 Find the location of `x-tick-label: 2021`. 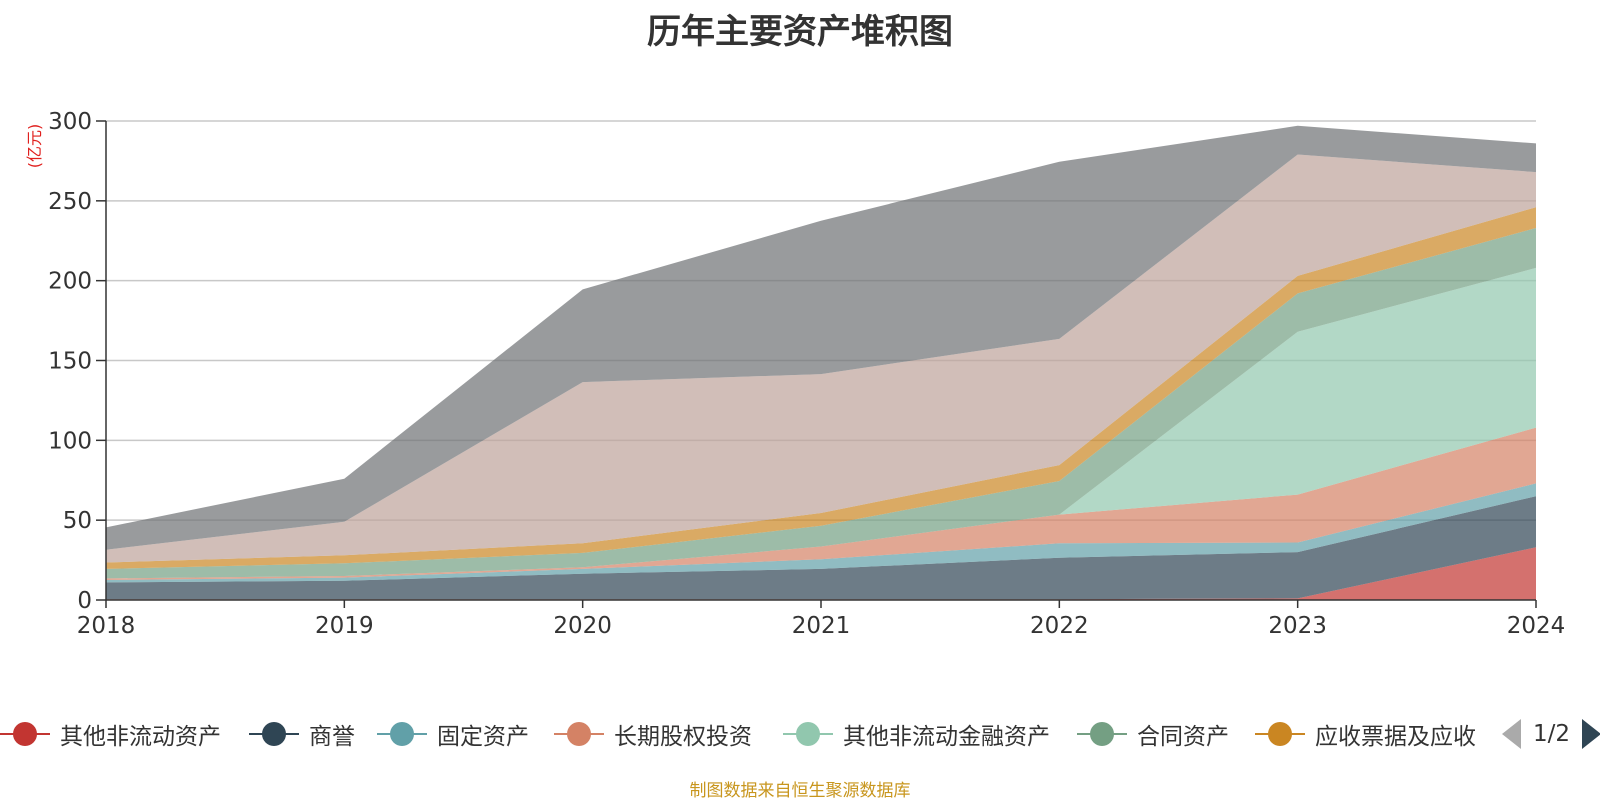

x-tick-label: 2021 is located at coordinates (821, 626).